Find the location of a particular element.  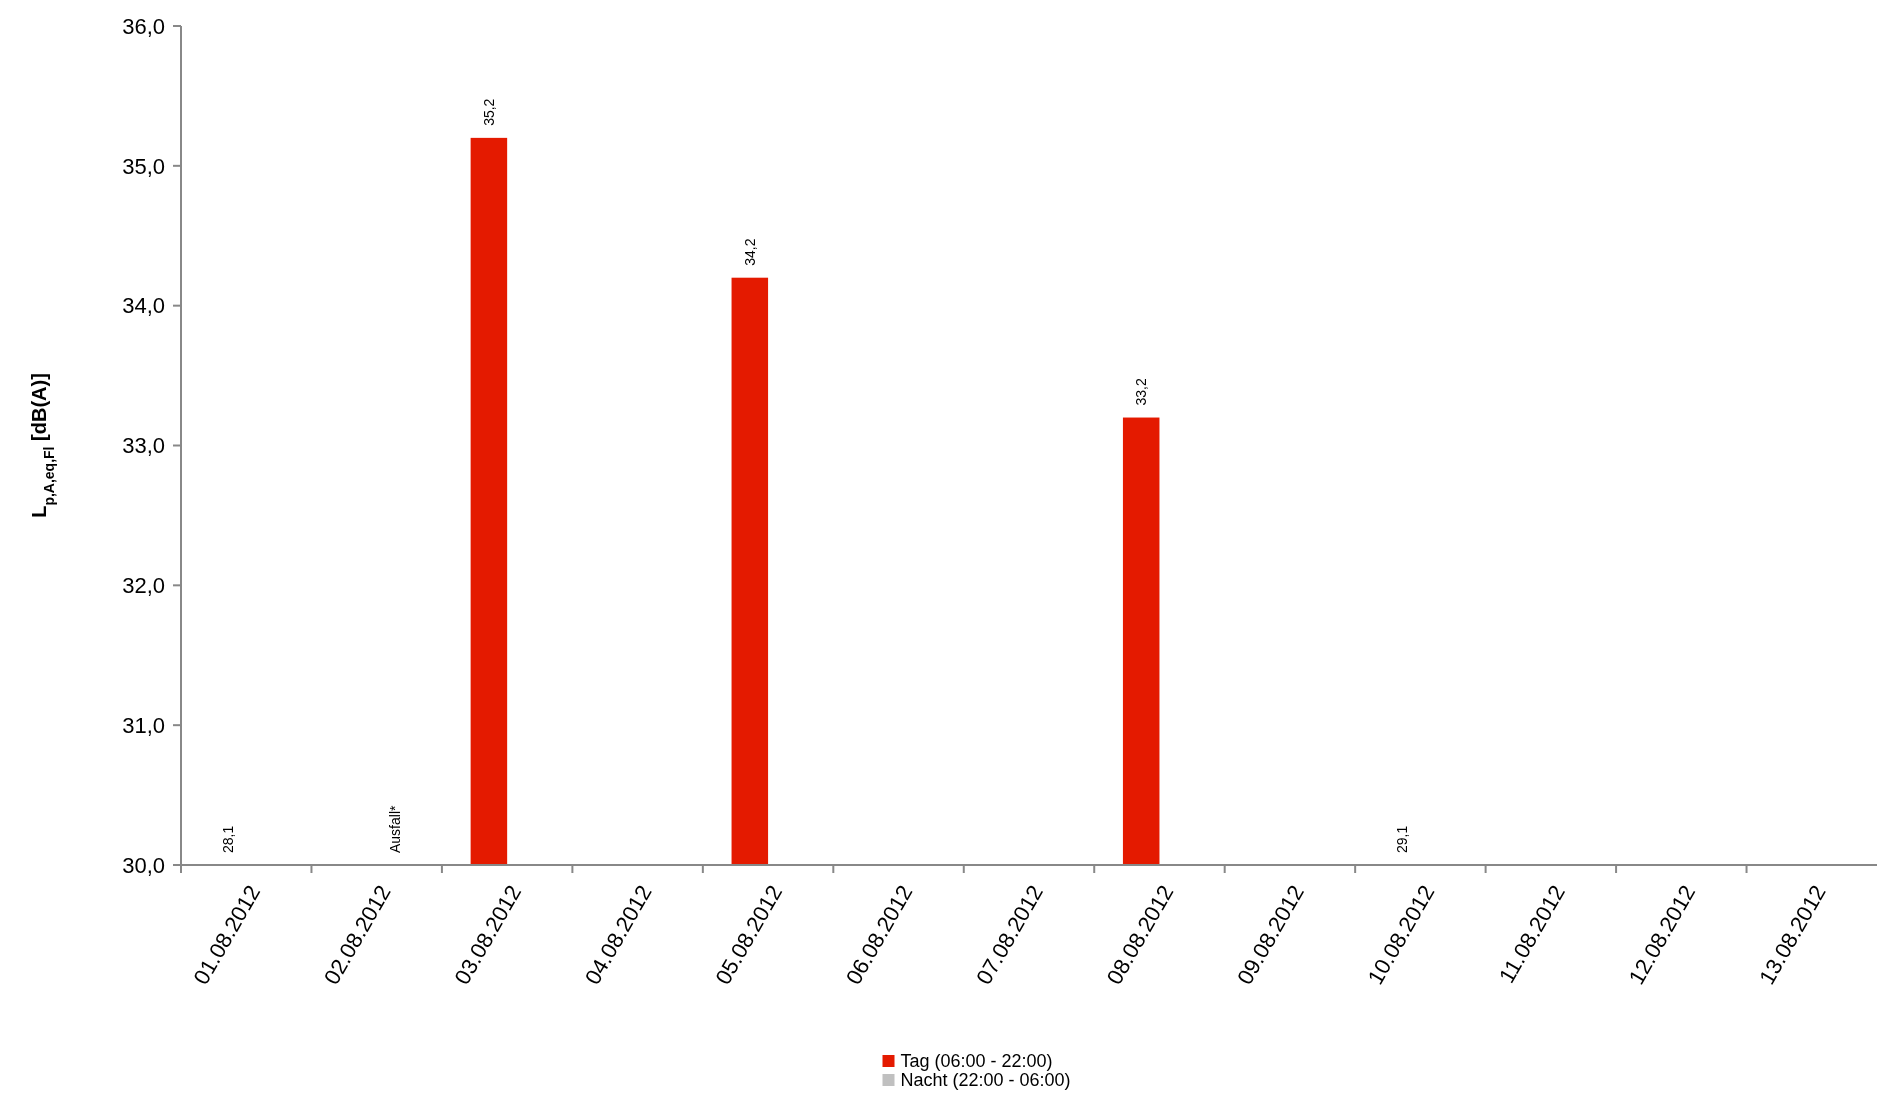

y-tick-label: 30,0 is located at coordinates (143, 865).